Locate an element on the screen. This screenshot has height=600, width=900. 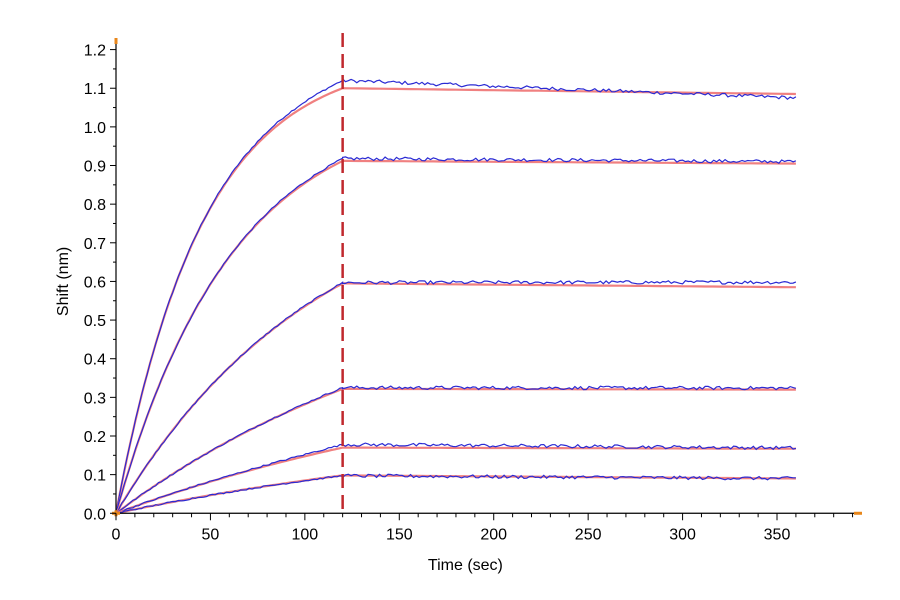
x-tick-label: 150 is located at coordinates (399, 534).